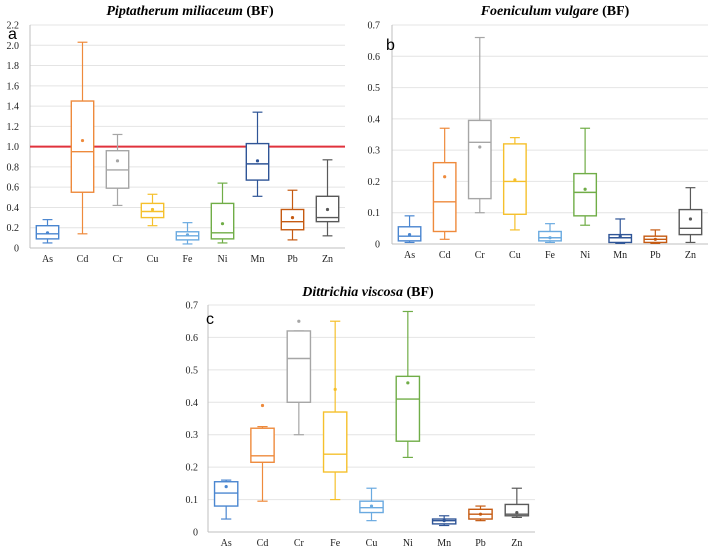  I want to click on y-tick-label: 1.0, so click(13, 147).